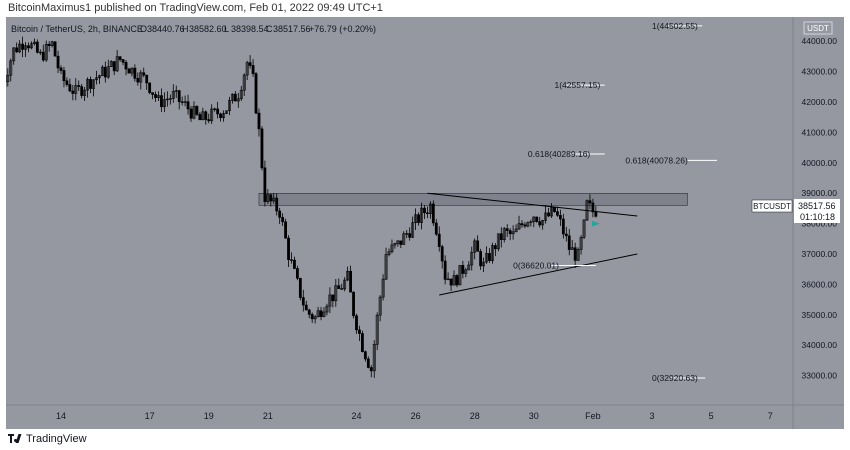 Image resolution: width=850 pixels, height=450 pixels. I want to click on footer-brand: TradingView, so click(56, 439).